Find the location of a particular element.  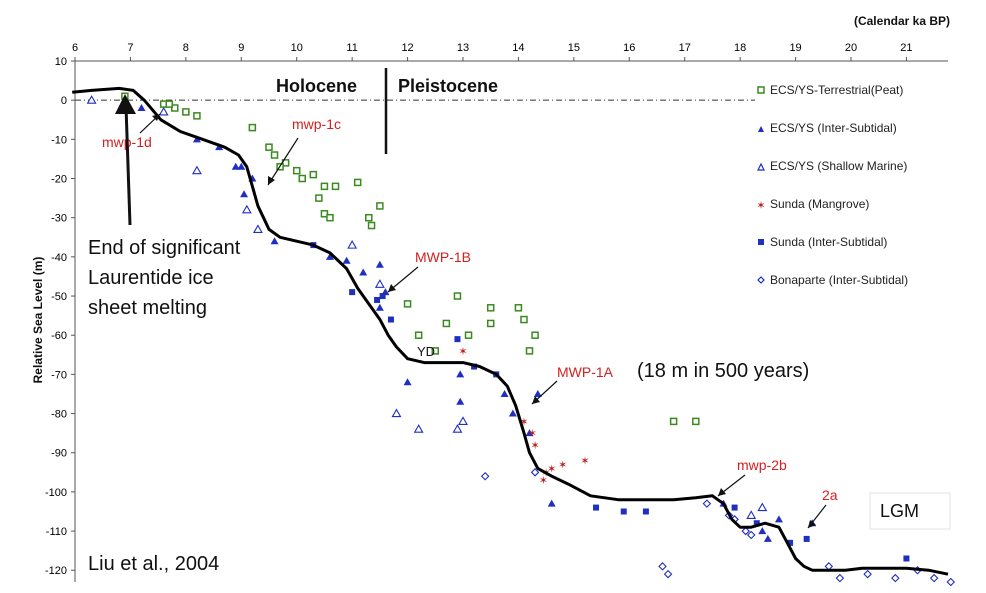

x-unit-label: (Calendar ka BP) is located at coordinates (902, 21).